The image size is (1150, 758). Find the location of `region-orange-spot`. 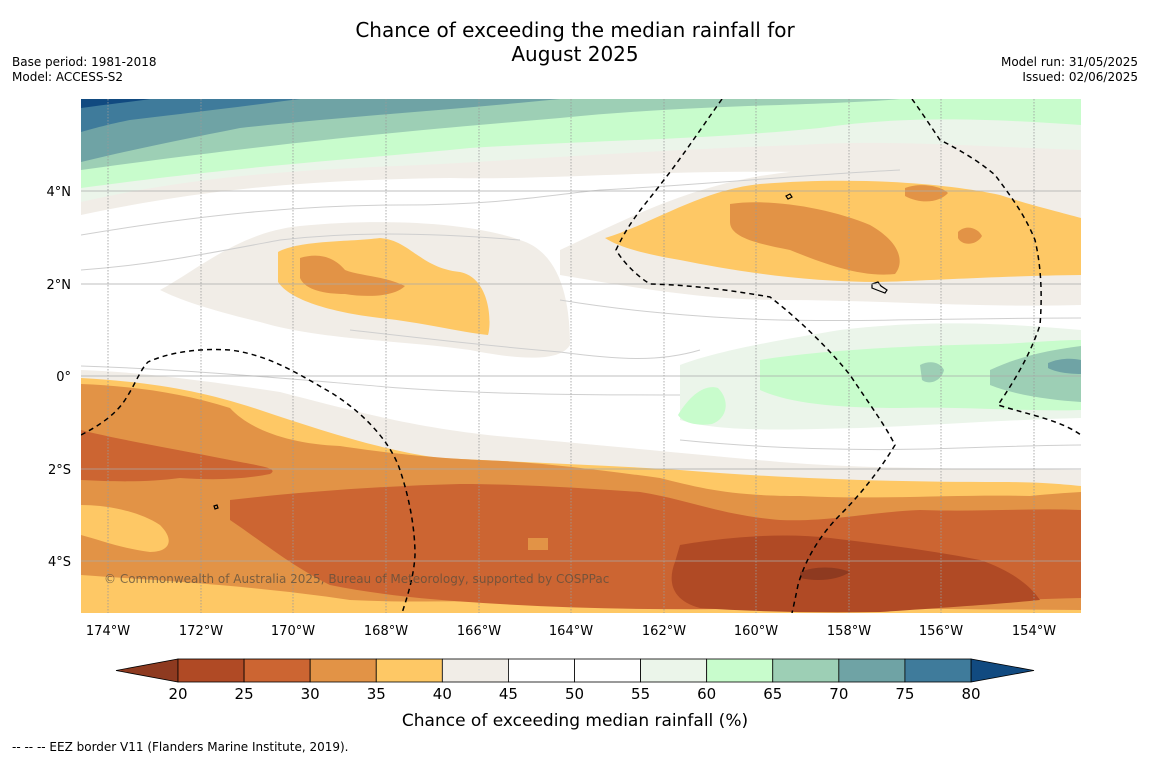

region-orange-spot is located at coordinates (538, 544).